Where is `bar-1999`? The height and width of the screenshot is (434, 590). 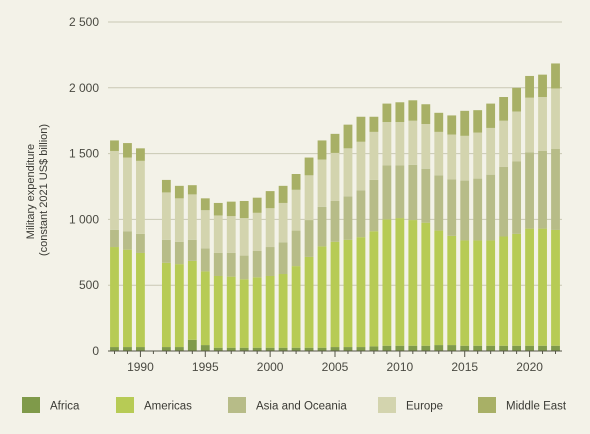 bar-1999 is located at coordinates (257, 274).